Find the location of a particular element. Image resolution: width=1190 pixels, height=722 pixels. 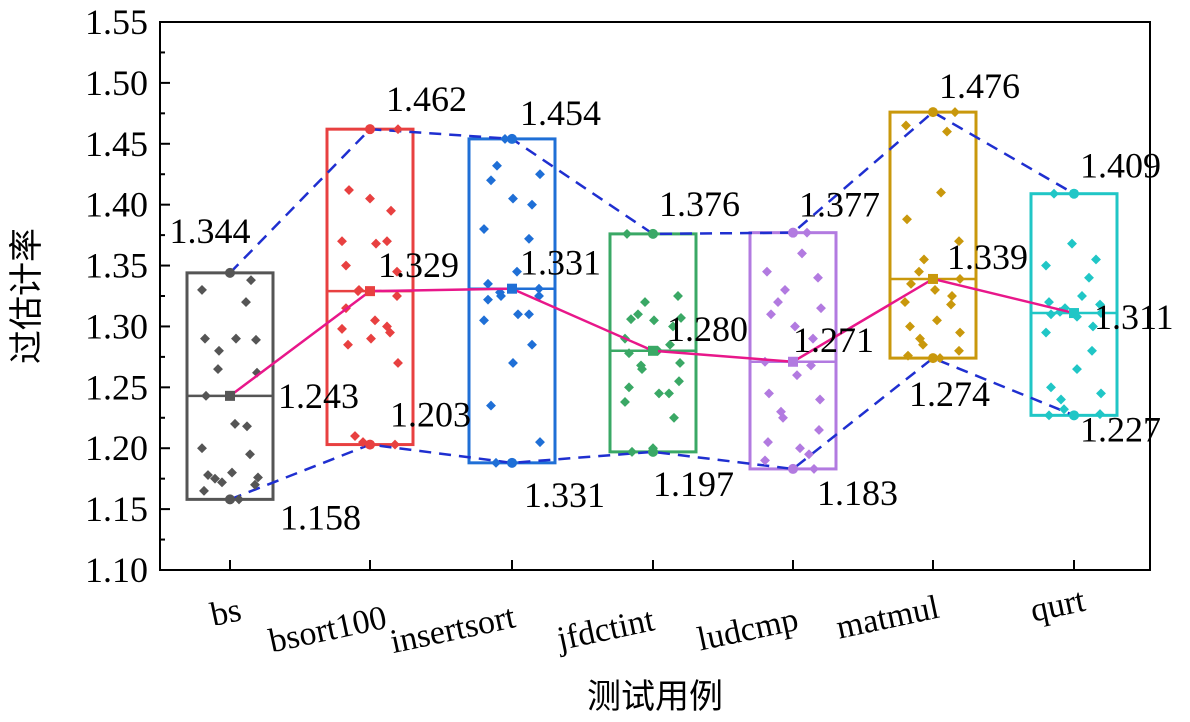

mean-marker-bs is located at coordinates (230, 395).